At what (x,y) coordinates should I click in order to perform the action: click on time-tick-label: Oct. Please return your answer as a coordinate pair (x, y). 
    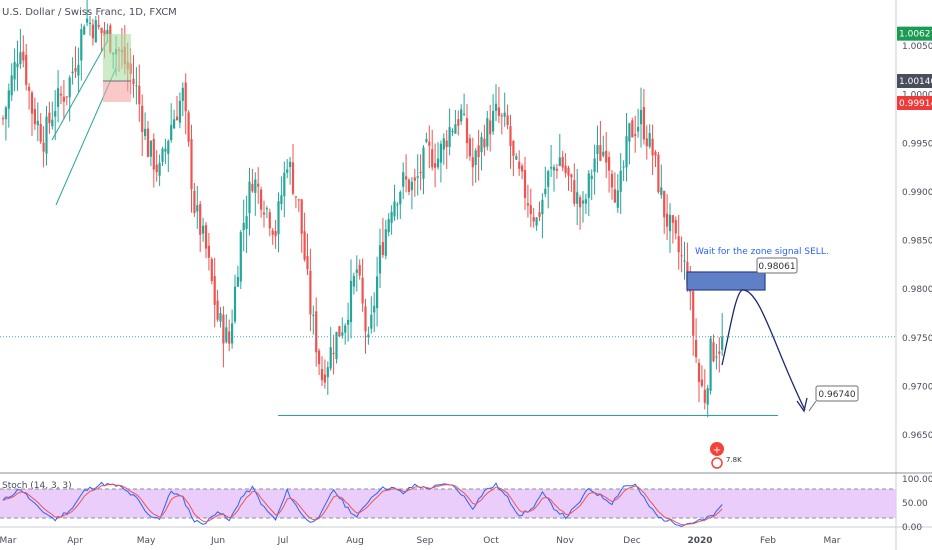
    Looking at the image, I should click on (491, 541).